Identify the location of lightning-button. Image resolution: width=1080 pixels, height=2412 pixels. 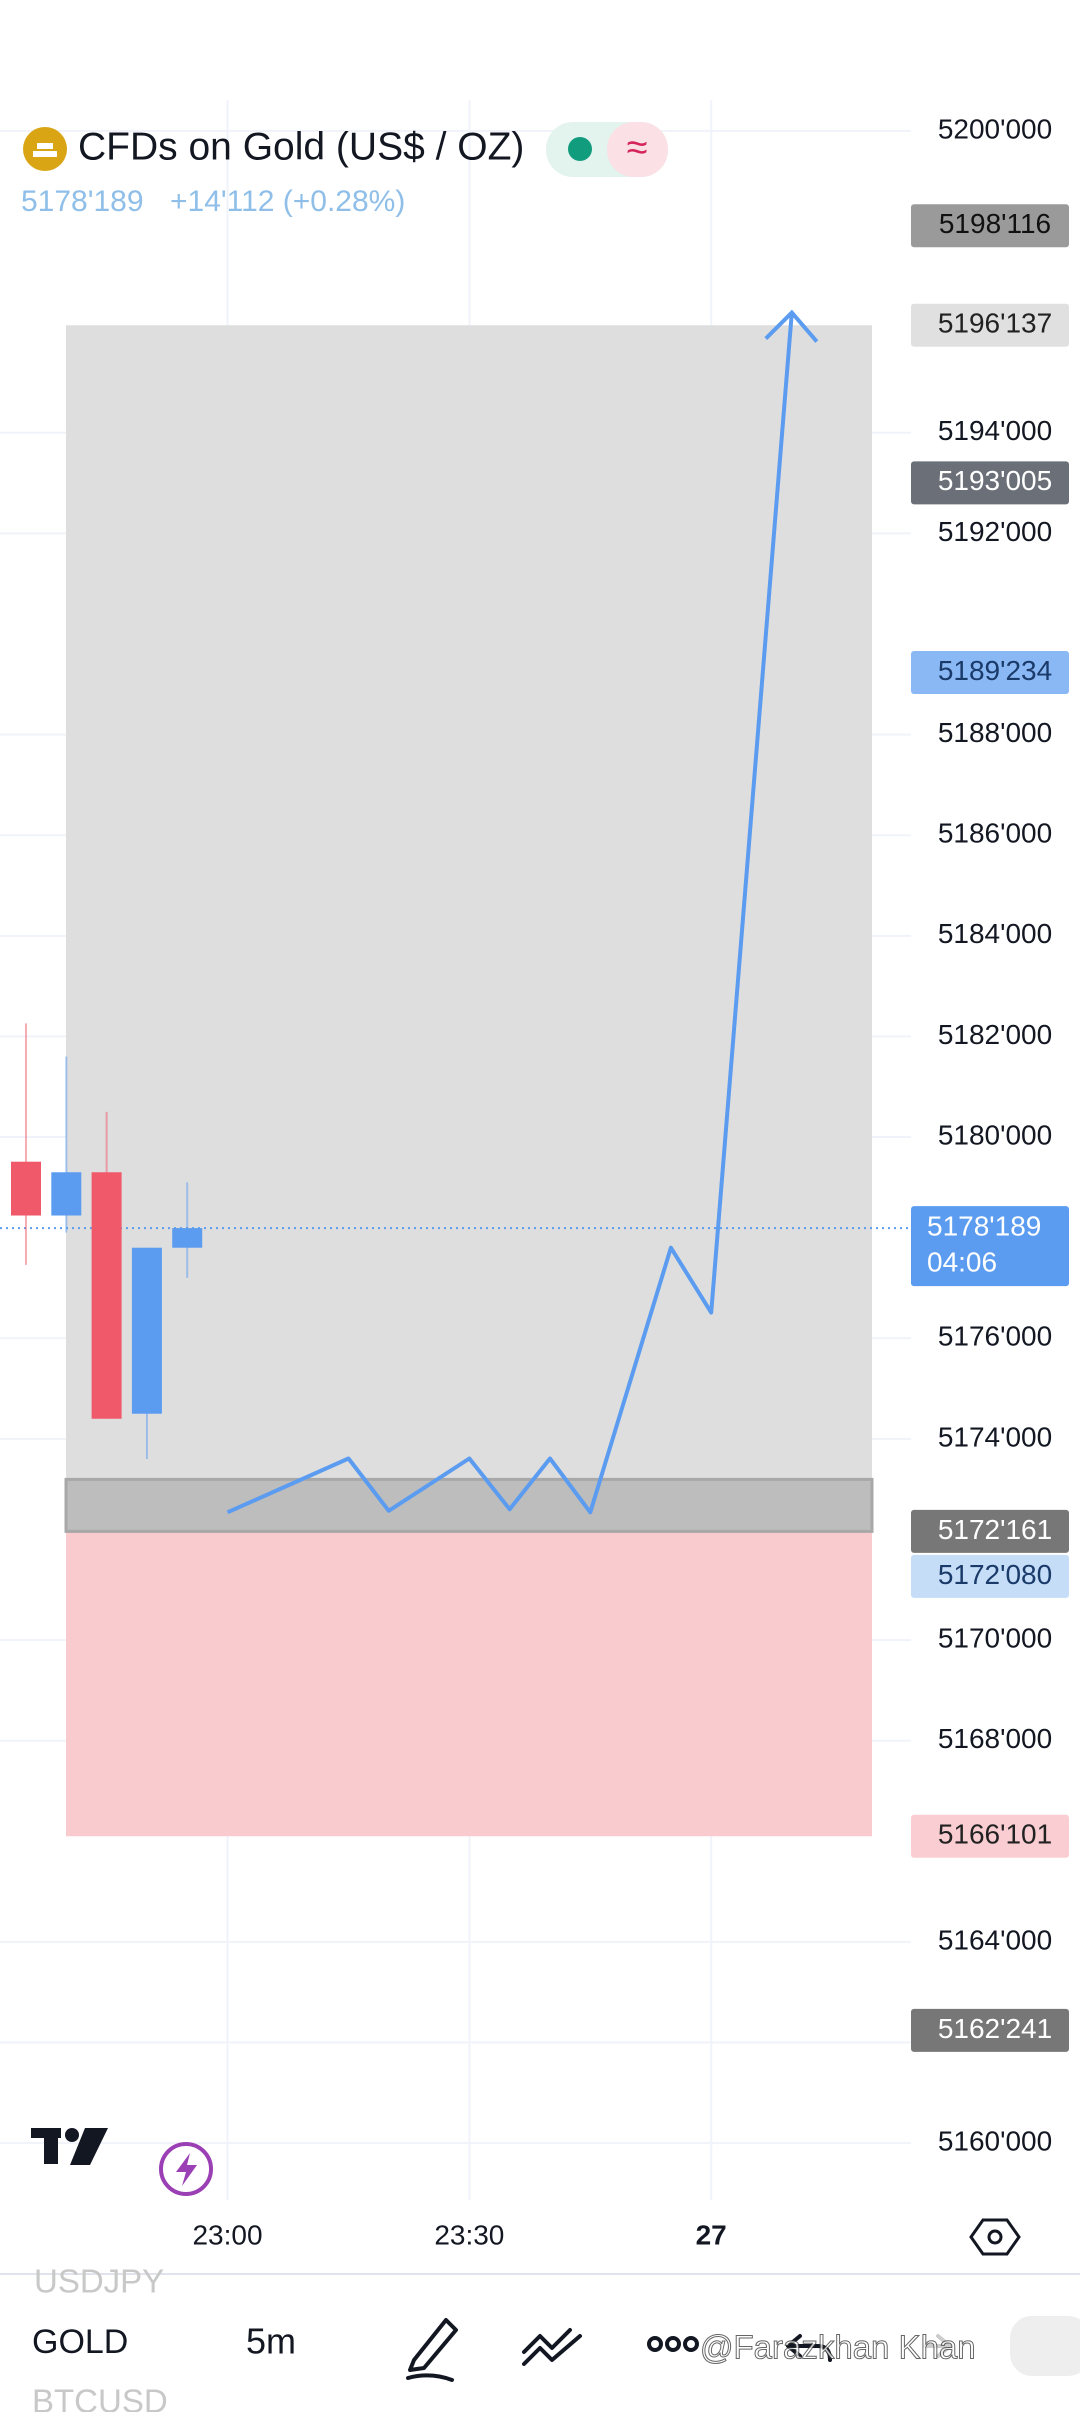
(186, 2169).